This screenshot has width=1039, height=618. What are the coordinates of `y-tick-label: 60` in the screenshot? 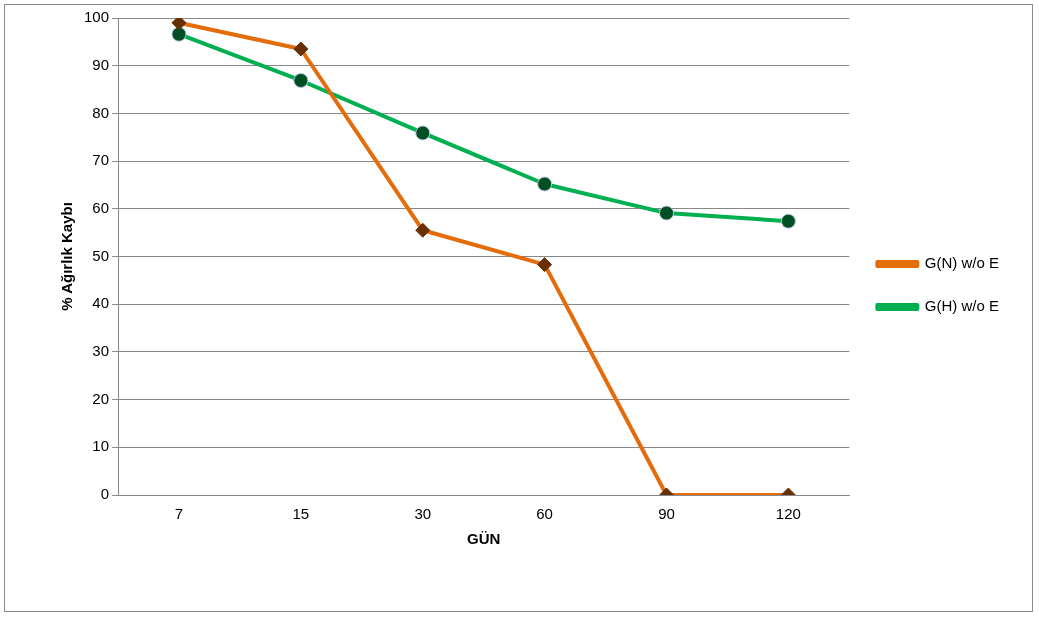 It's located at (101, 207).